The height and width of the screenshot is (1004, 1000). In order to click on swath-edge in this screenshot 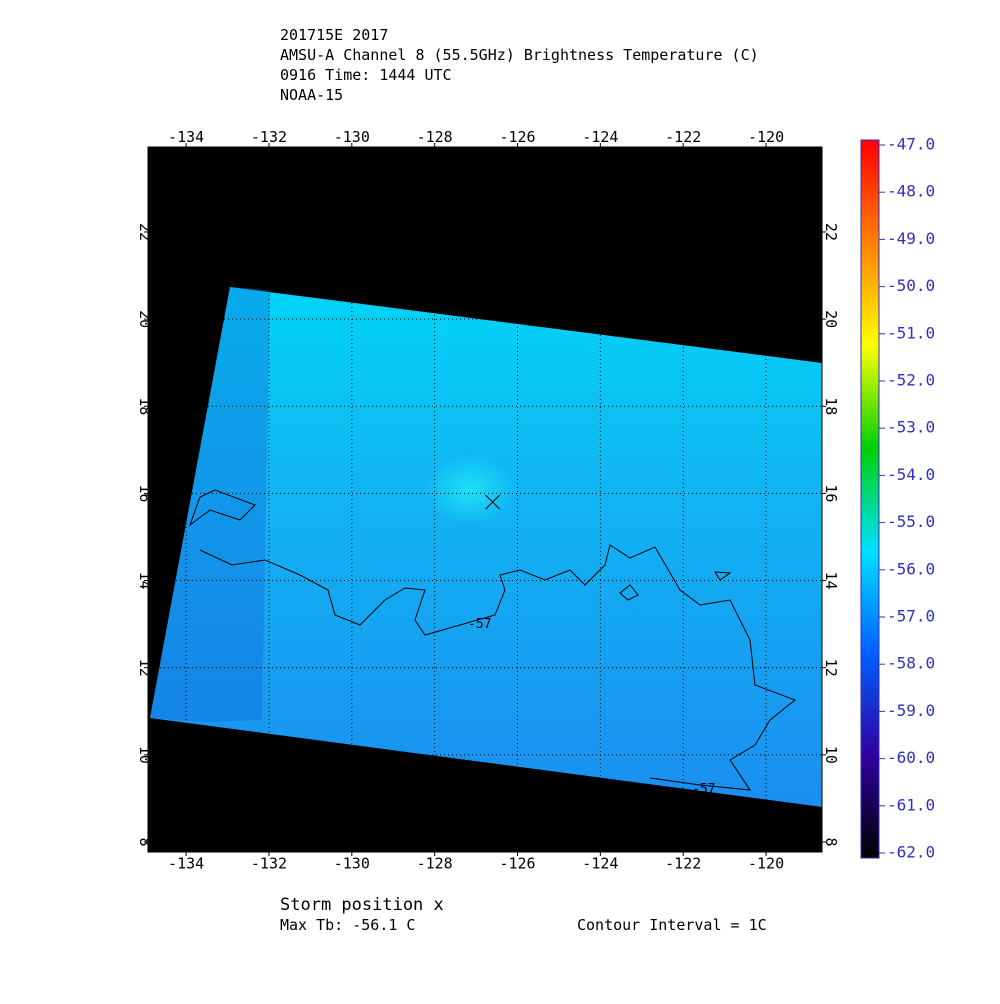, I will do `click(210, 504)`.